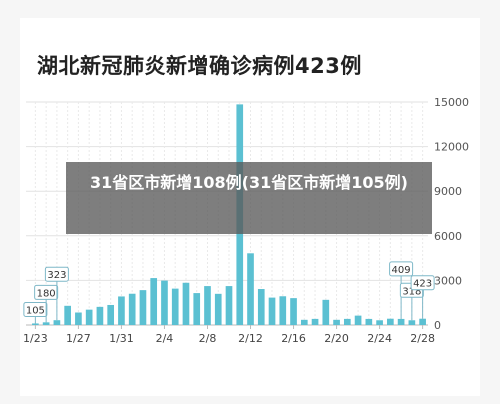 This screenshot has width=500, height=404. I want to click on callout-label-1/24: 180, so click(46, 293).